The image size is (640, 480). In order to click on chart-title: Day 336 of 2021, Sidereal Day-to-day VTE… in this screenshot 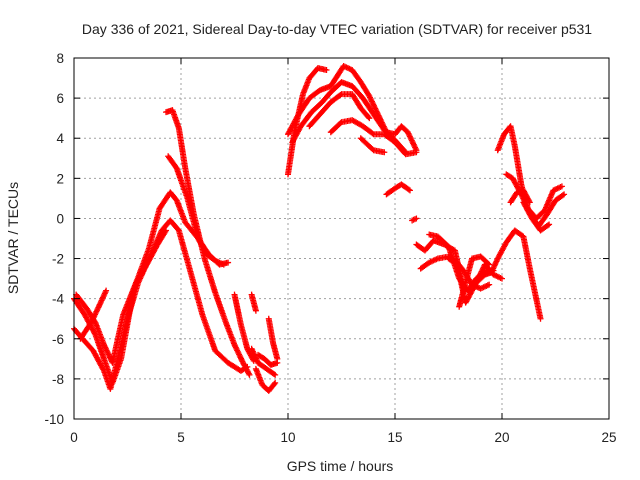, I will do `click(337, 29)`.